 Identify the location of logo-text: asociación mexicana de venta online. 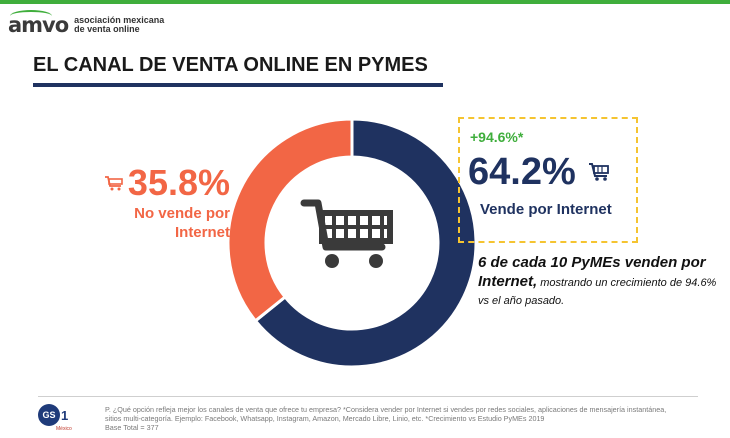
(119, 25).